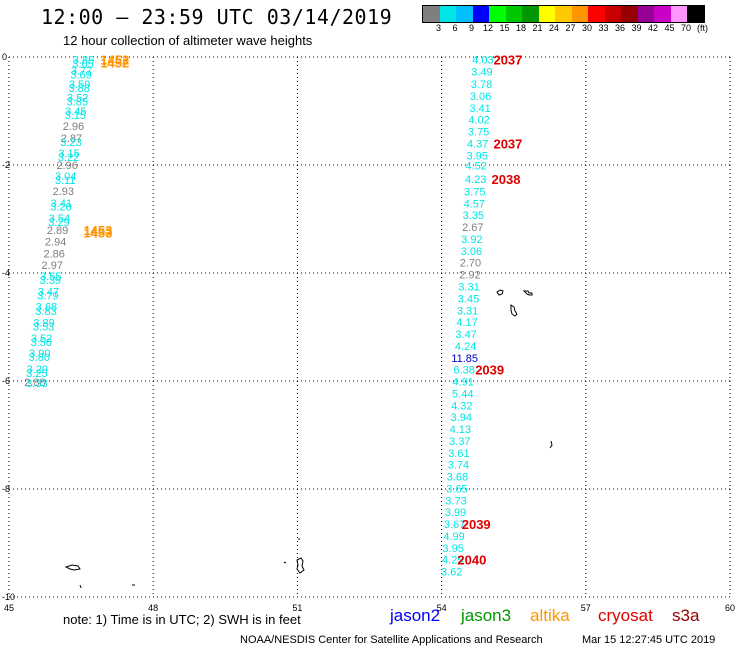 This screenshot has height=650, width=740. What do you see at coordinates (52, 266) in the screenshot?
I see `swh-value: 2.97` at bounding box center [52, 266].